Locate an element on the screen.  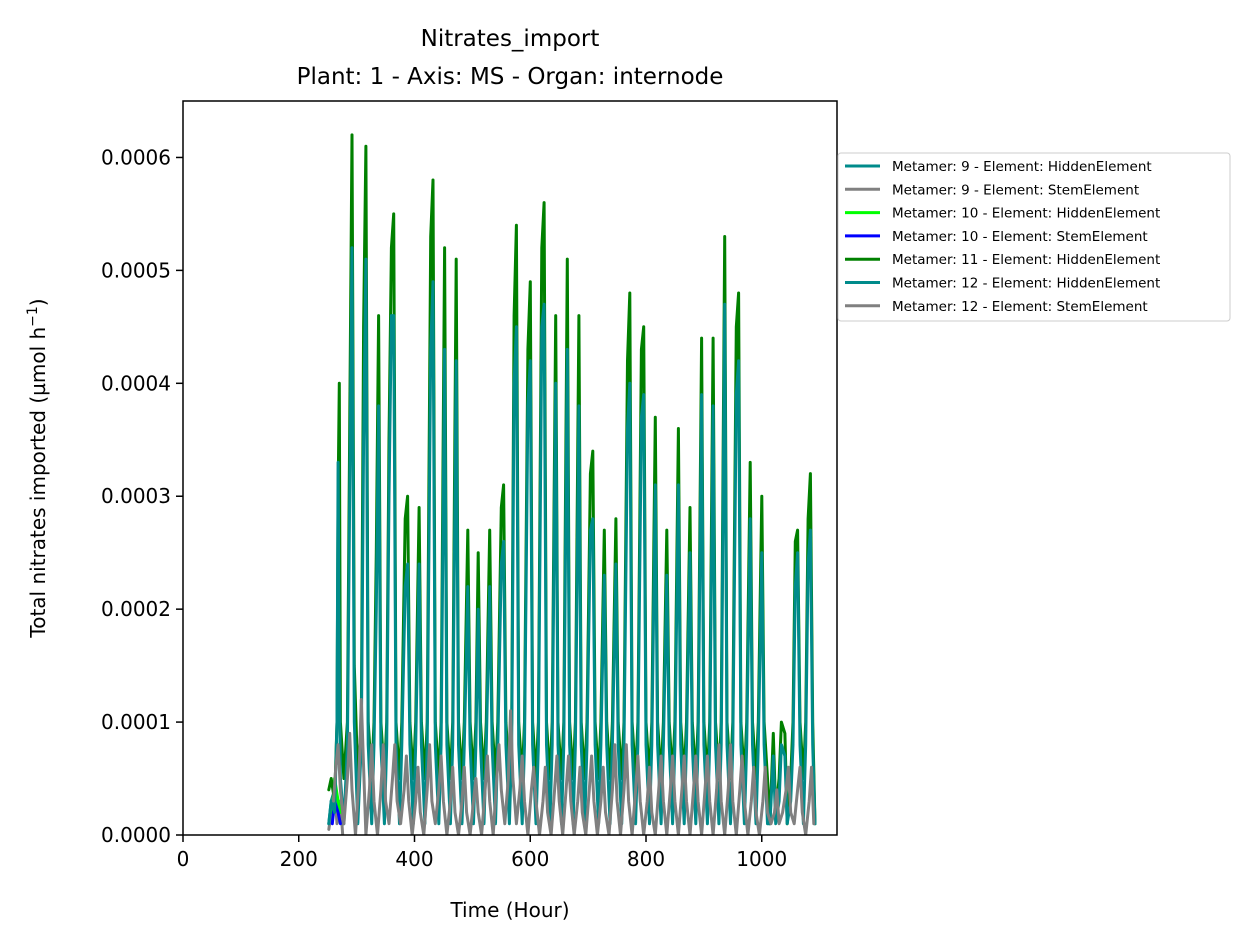
legend-frame is located at coordinates (1034, 237).